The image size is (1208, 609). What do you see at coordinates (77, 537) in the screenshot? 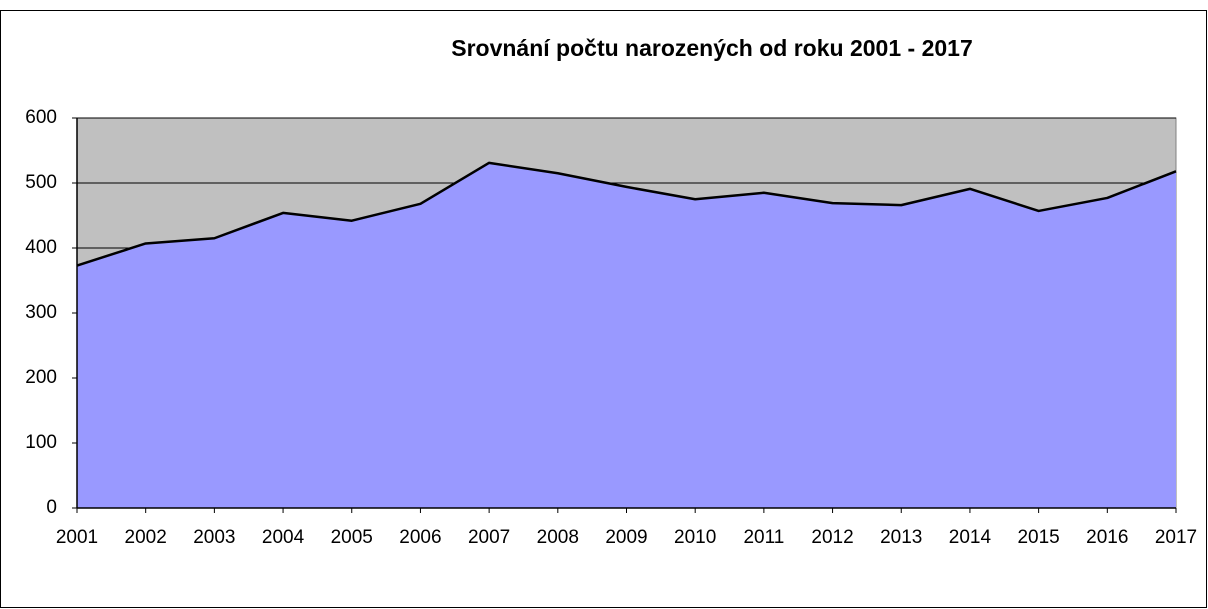
I see `x-tick-label: 2001` at bounding box center [77, 537].